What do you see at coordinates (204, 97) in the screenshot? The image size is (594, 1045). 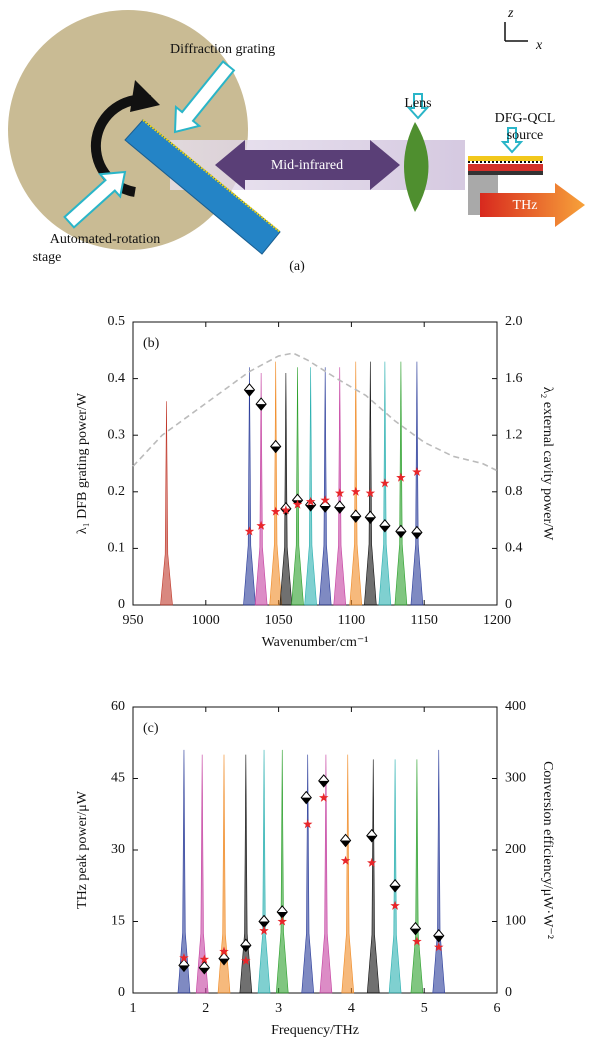 I see `grating-pointer` at bounding box center [204, 97].